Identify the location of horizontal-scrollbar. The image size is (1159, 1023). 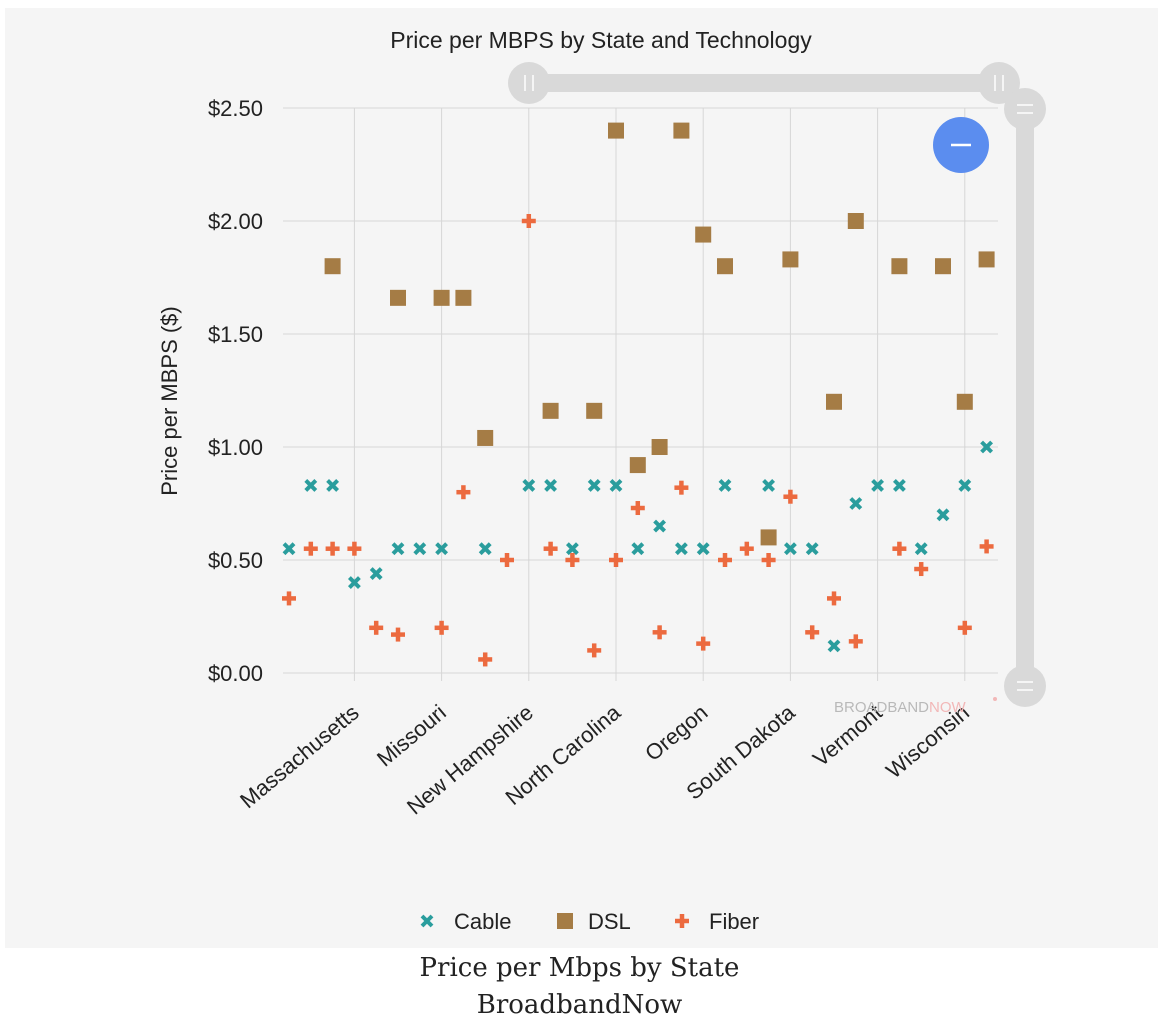
(764, 83).